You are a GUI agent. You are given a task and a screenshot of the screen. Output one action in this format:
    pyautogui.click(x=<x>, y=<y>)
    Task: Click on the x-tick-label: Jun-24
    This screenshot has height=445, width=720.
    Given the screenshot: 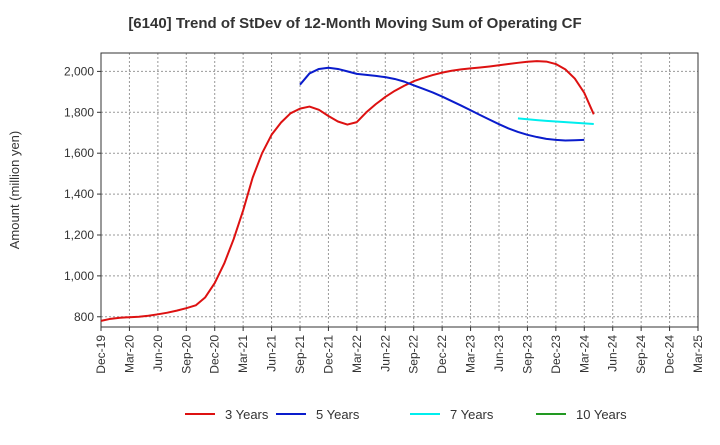 What is the action you would take?
    pyautogui.click(x=613, y=353)
    